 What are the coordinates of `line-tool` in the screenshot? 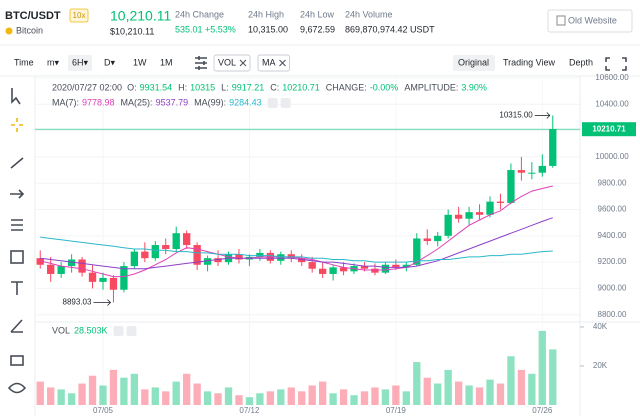 It's located at (17, 163).